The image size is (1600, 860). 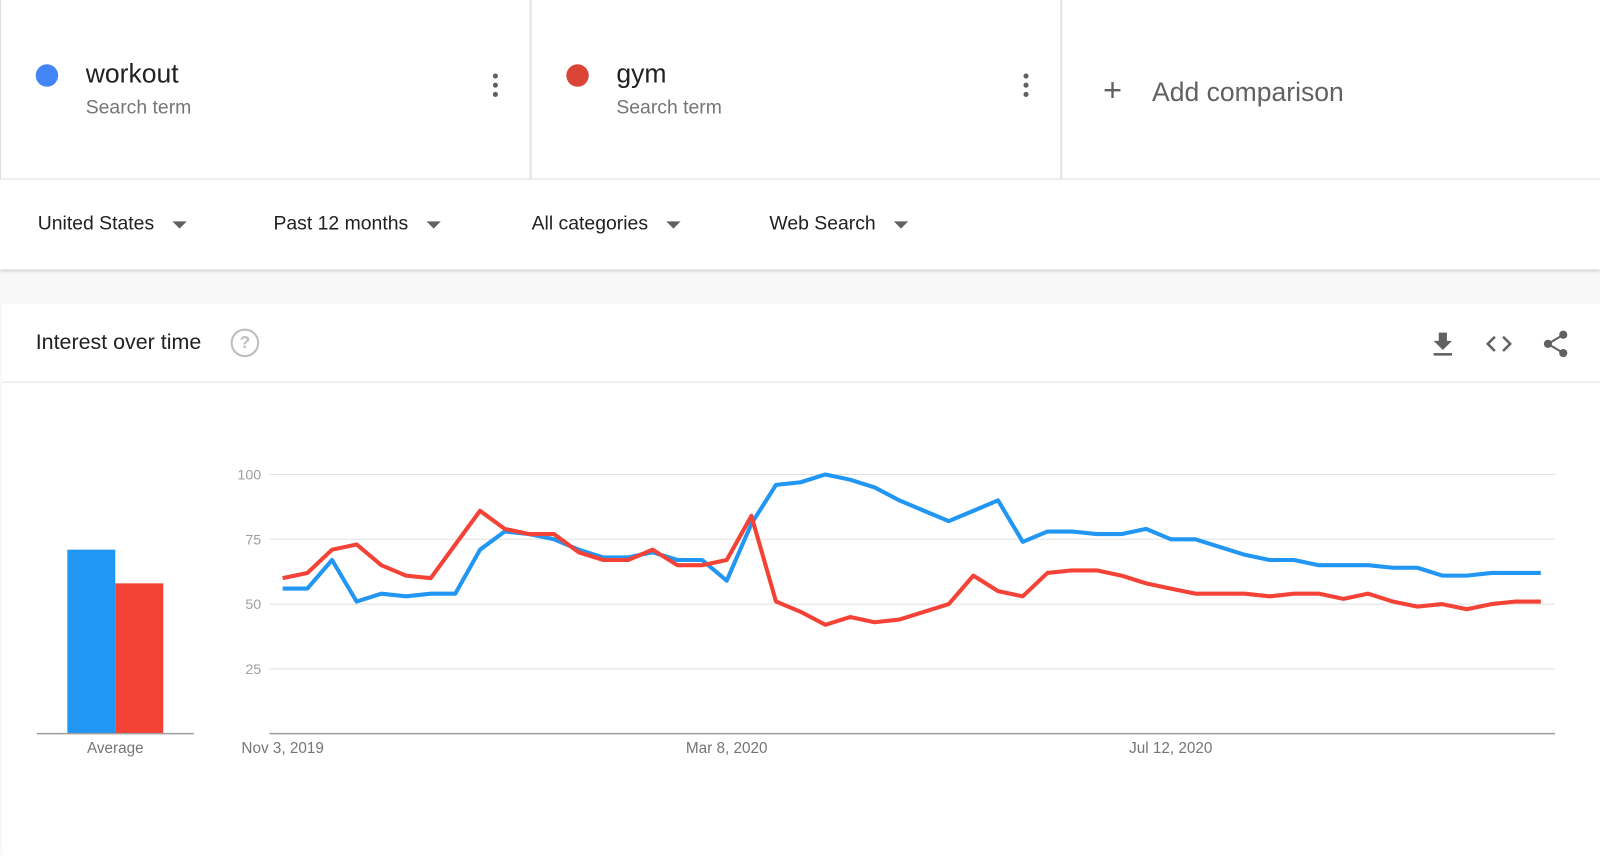 I want to click on term-name: gym, so click(x=641, y=73).